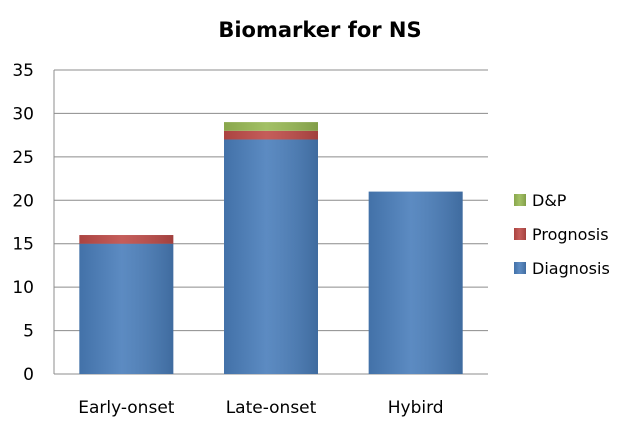 The width and height of the screenshot is (640, 427). I want to click on legend-item: Prognosis, so click(561, 234).